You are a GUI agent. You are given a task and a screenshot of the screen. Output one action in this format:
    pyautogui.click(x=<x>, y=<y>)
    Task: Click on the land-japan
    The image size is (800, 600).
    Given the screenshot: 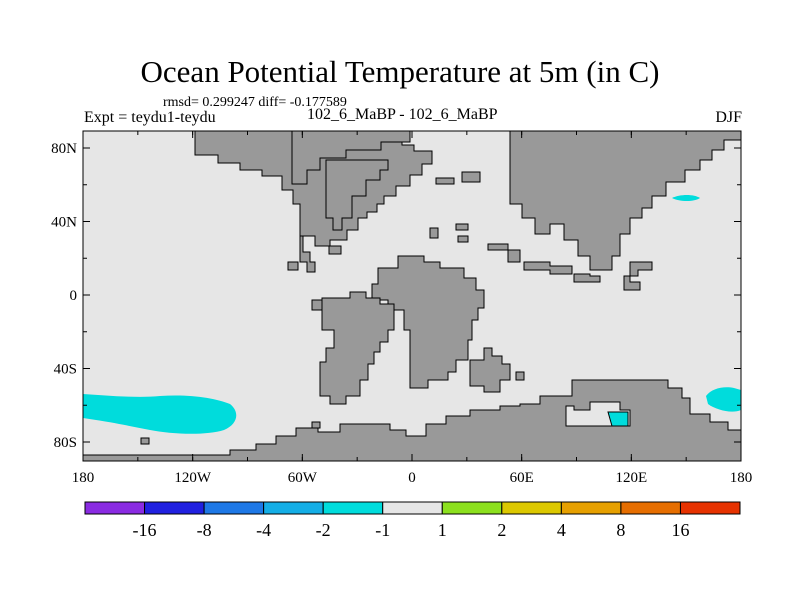 What is the action you would take?
    pyautogui.click(x=632, y=283)
    